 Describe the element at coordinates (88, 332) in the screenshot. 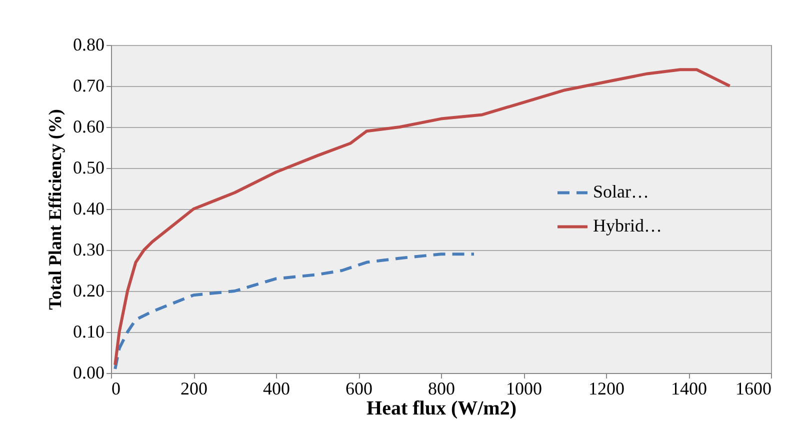

I see `y-tick-label: 0.10` at that location.